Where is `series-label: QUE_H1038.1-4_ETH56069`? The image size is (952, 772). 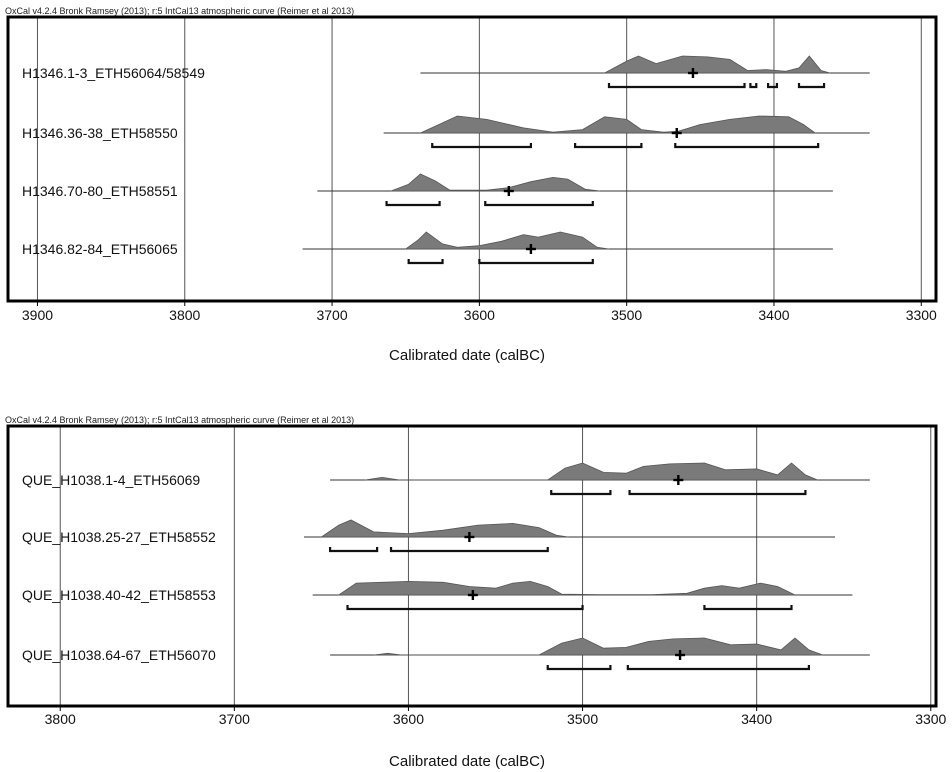
series-label: QUE_H1038.1-4_ETH56069 is located at coordinates (111, 480).